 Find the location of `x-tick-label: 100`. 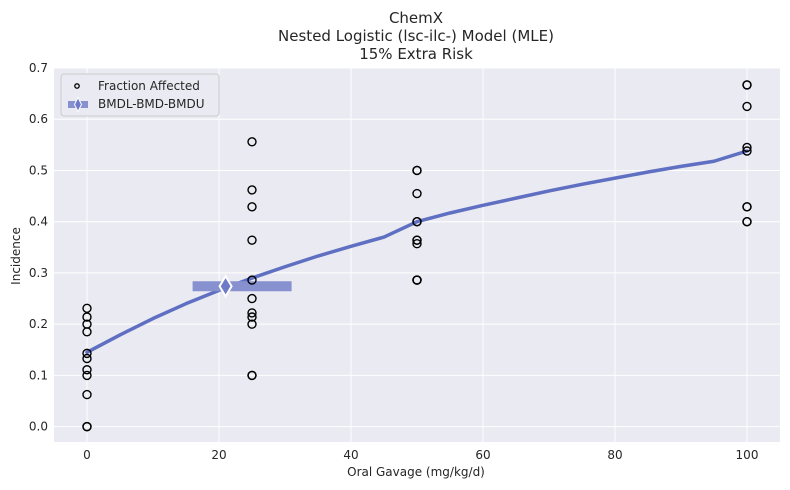

x-tick-label: 100 is located at coordinates (747, 455).